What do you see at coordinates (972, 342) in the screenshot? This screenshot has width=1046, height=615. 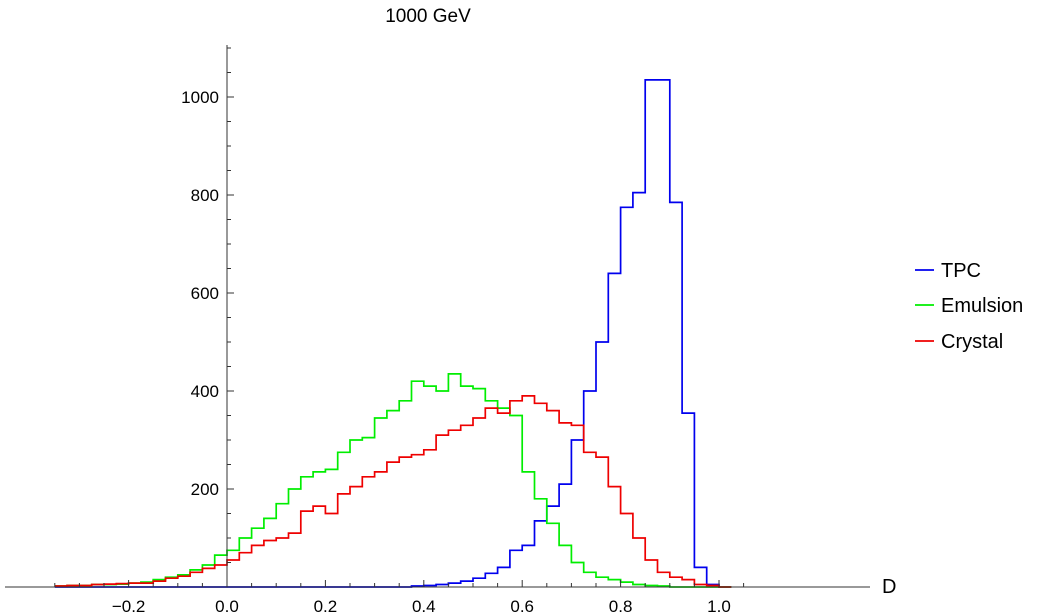 I see `legend-label-crystal: Crystal` at bounding box center [972, 342].